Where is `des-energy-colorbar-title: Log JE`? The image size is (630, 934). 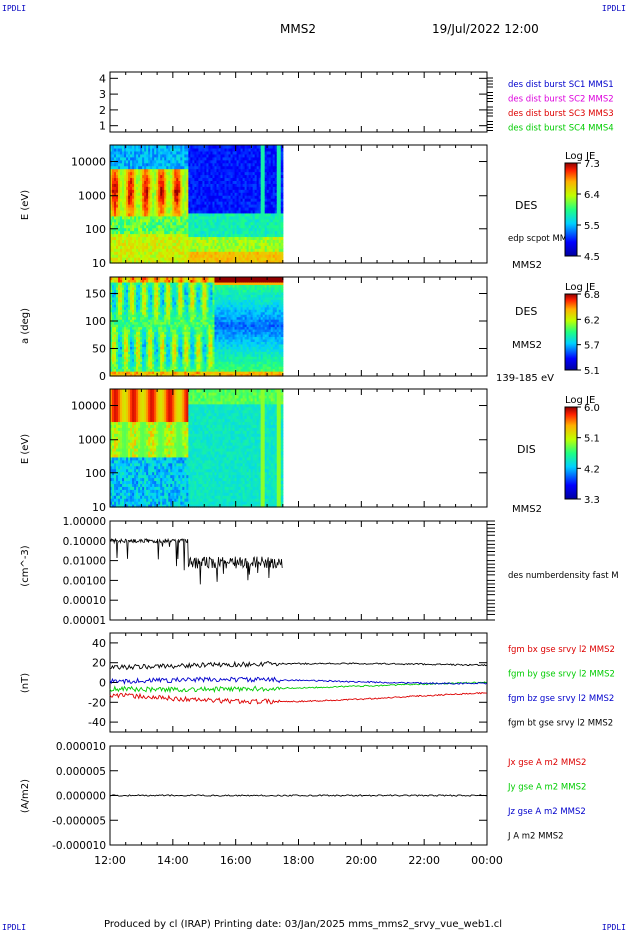 des-energy-colorbar-title: Log JE is located at coordinates (580, 156).